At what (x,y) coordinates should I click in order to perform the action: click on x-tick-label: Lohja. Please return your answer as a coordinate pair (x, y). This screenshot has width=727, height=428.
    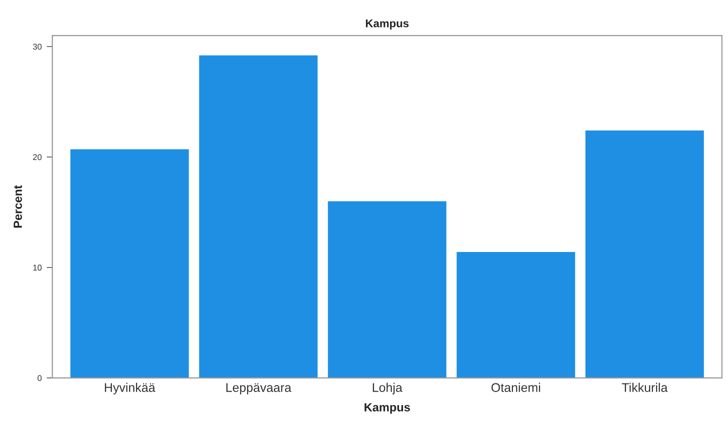
    Looking at the image, I should click on (387, 388).